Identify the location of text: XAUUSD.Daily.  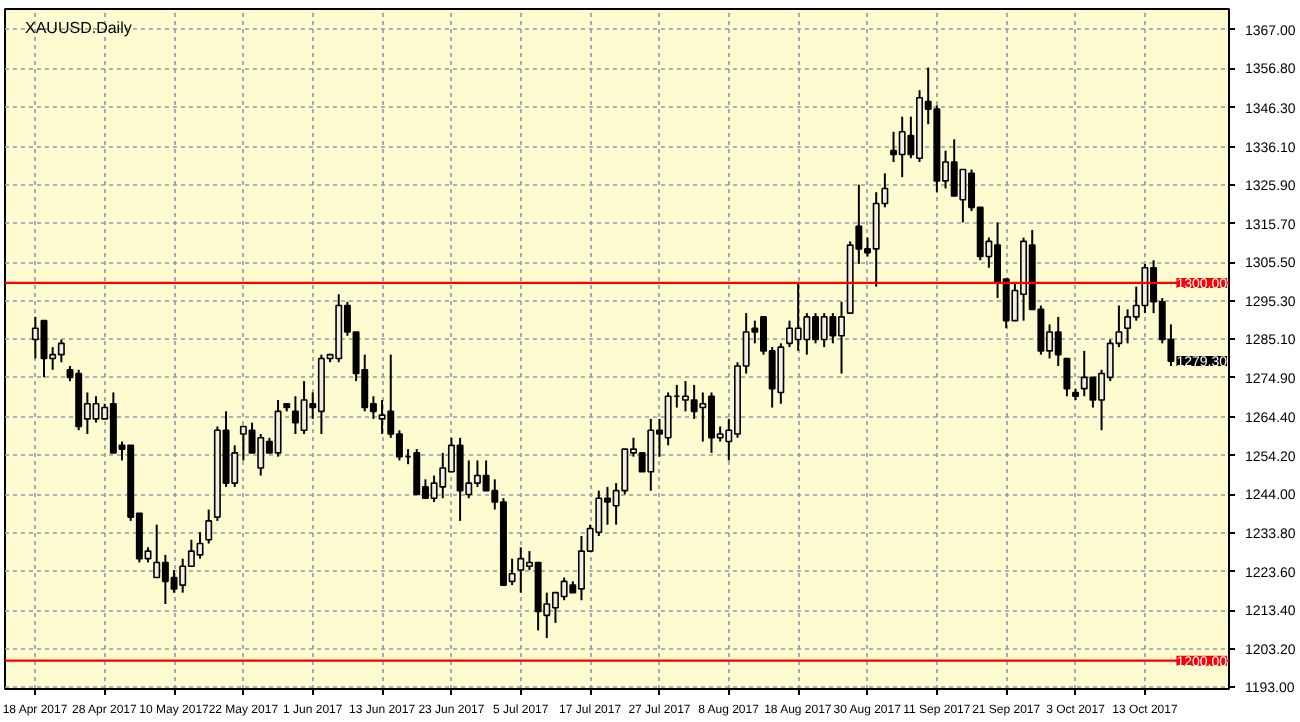
(78, 28).